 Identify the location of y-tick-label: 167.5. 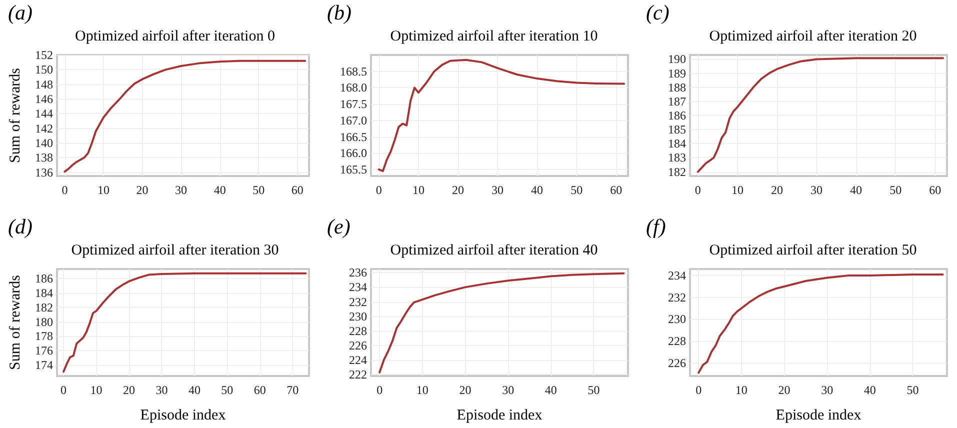
(353, 104).